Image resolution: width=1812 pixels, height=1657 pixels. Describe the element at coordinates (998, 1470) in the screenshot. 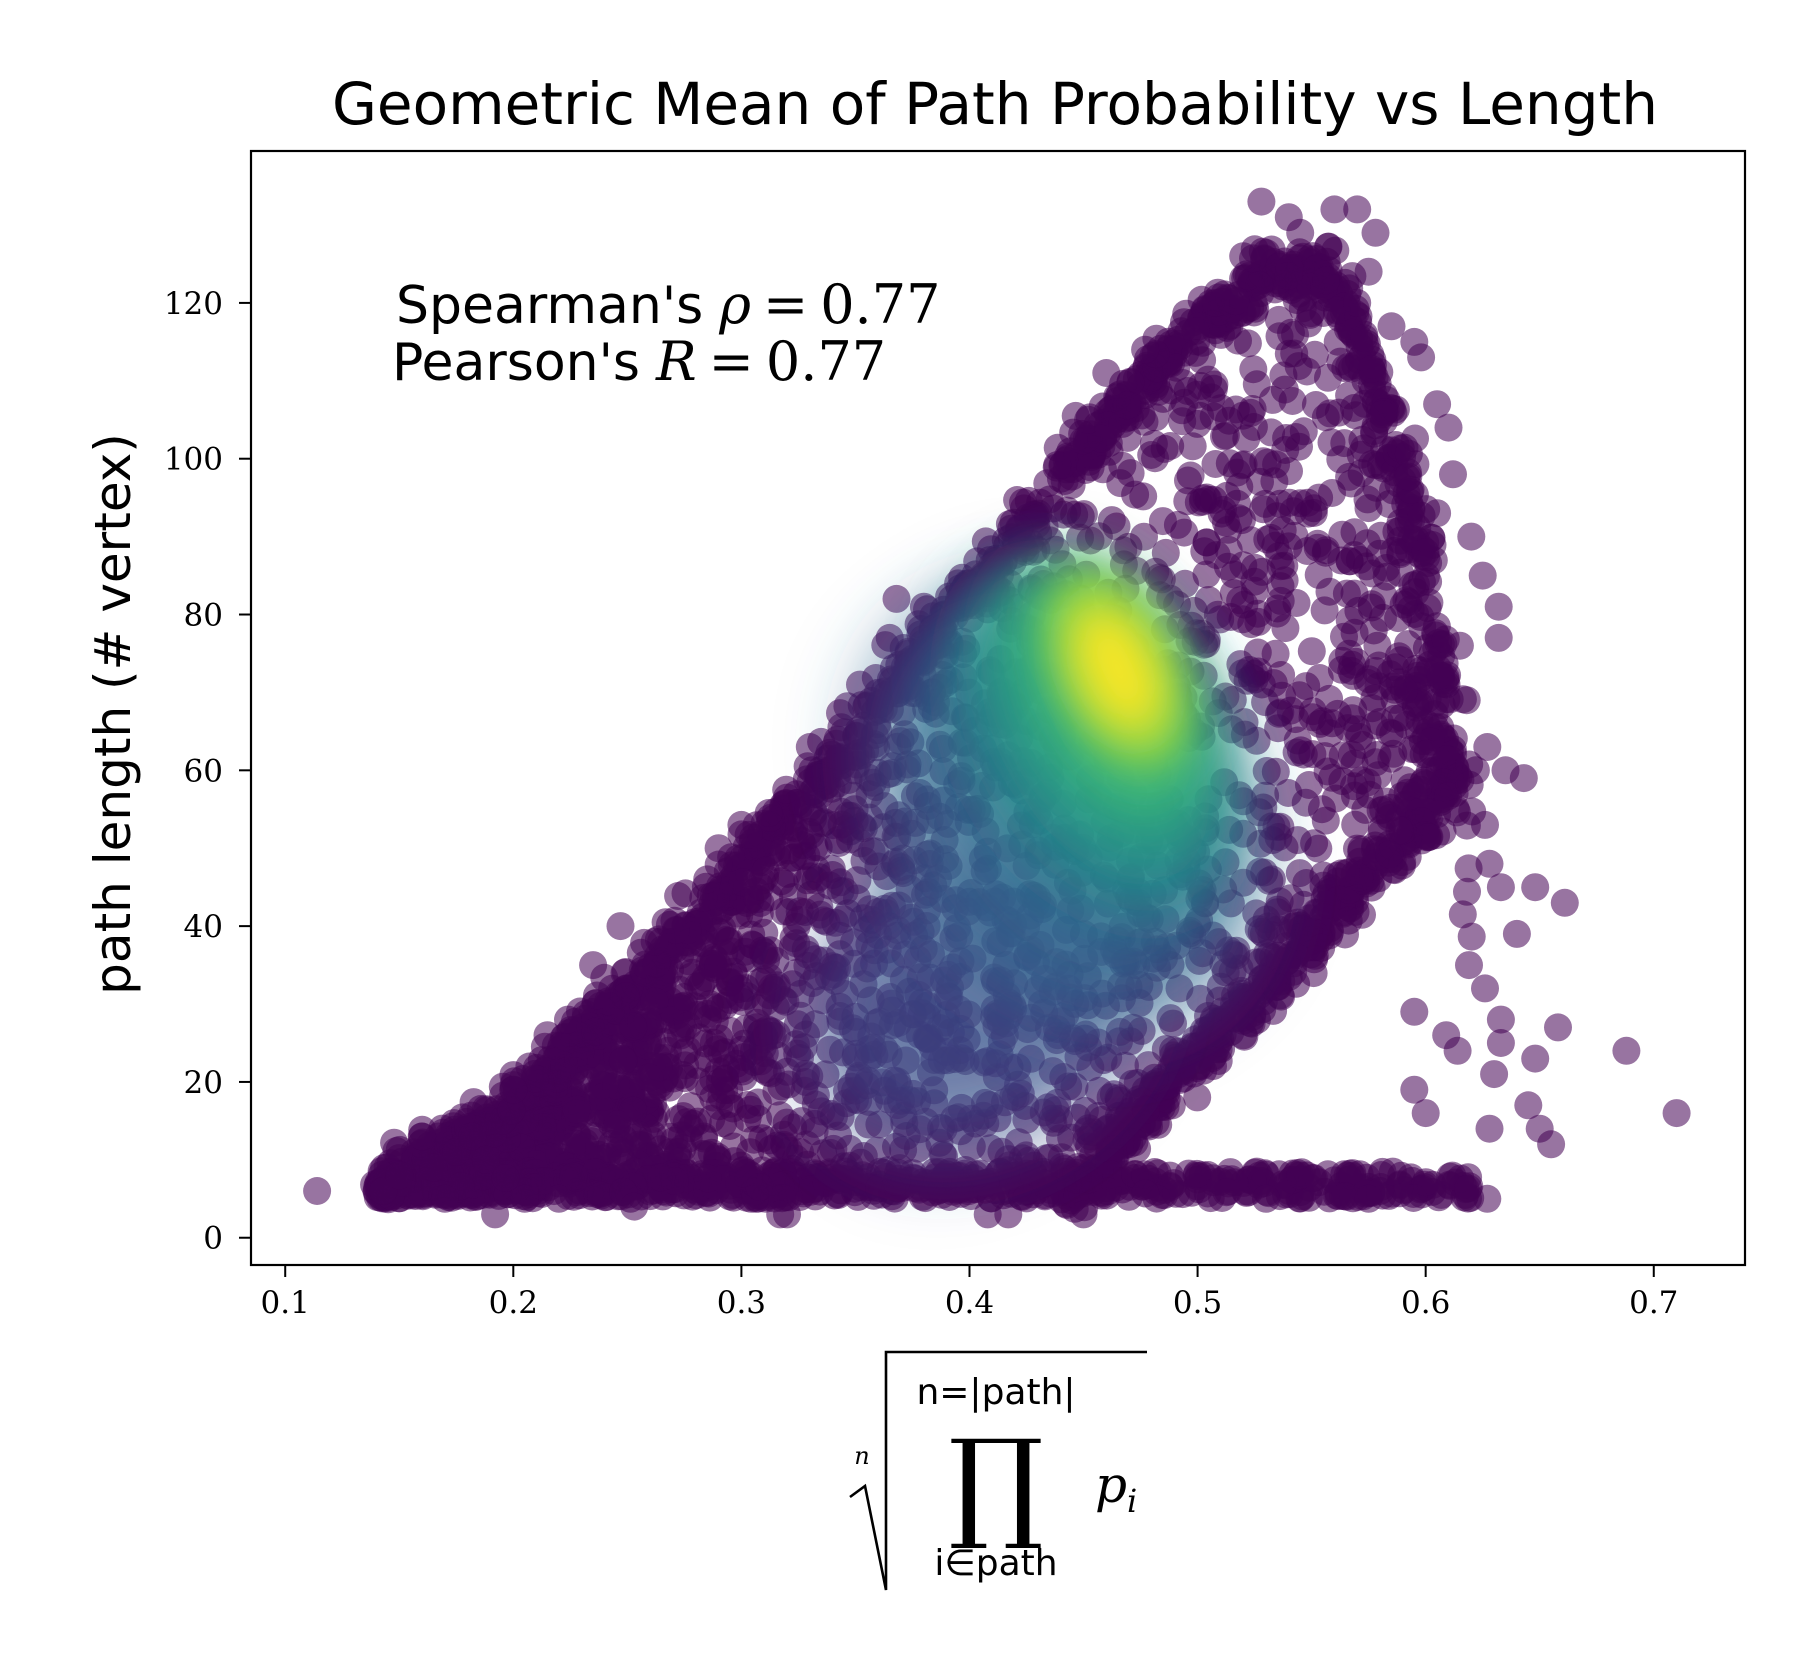

I see `x-axis-label: n n=|path| ∏ i∈path pi` at that location.